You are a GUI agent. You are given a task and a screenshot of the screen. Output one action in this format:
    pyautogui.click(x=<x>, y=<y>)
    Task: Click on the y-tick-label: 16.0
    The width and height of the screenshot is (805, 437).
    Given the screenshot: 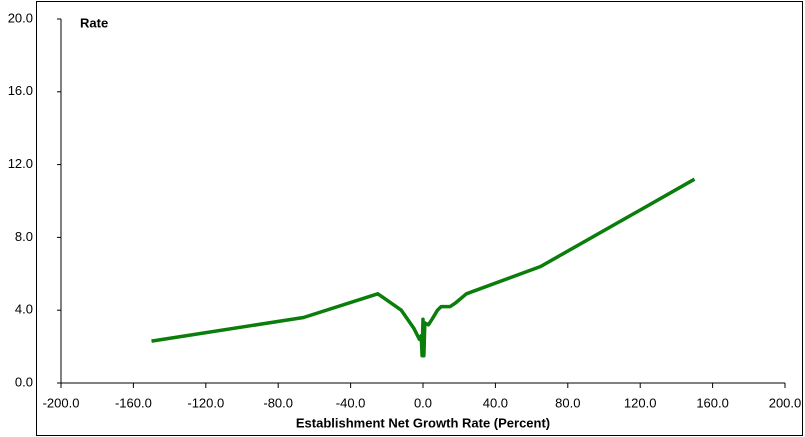 What is the action you would take?
    pyautogui.click(x=20, y=90)
    